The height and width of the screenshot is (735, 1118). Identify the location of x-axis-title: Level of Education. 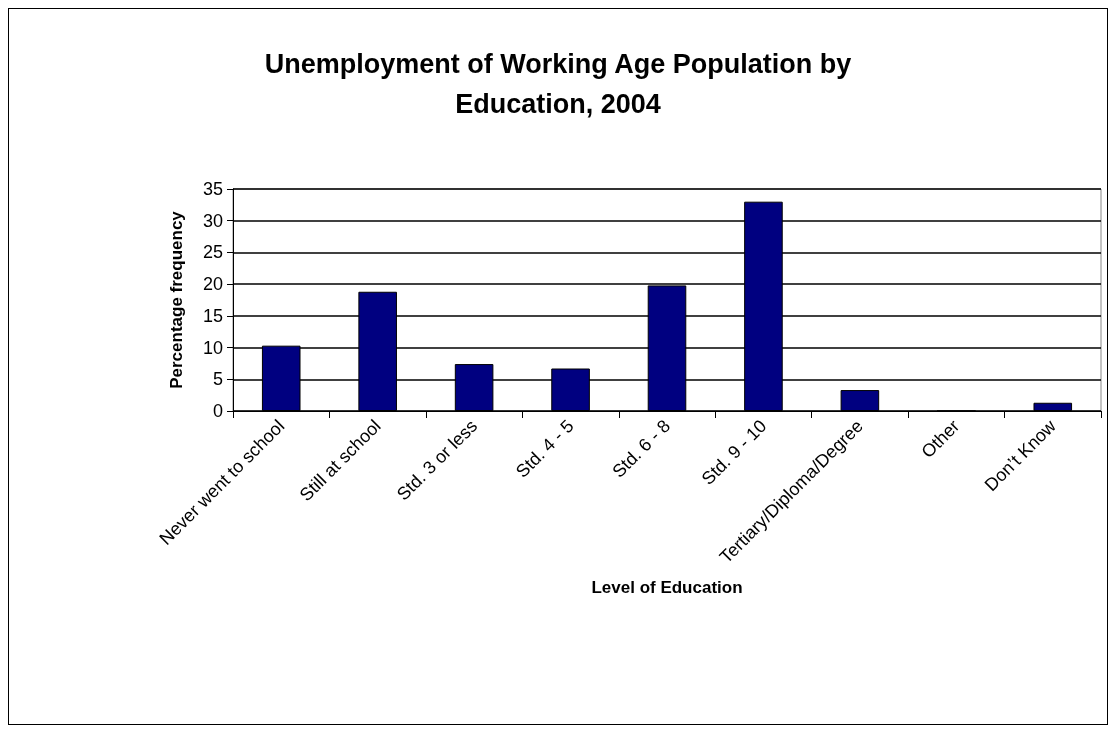
(667, 587).